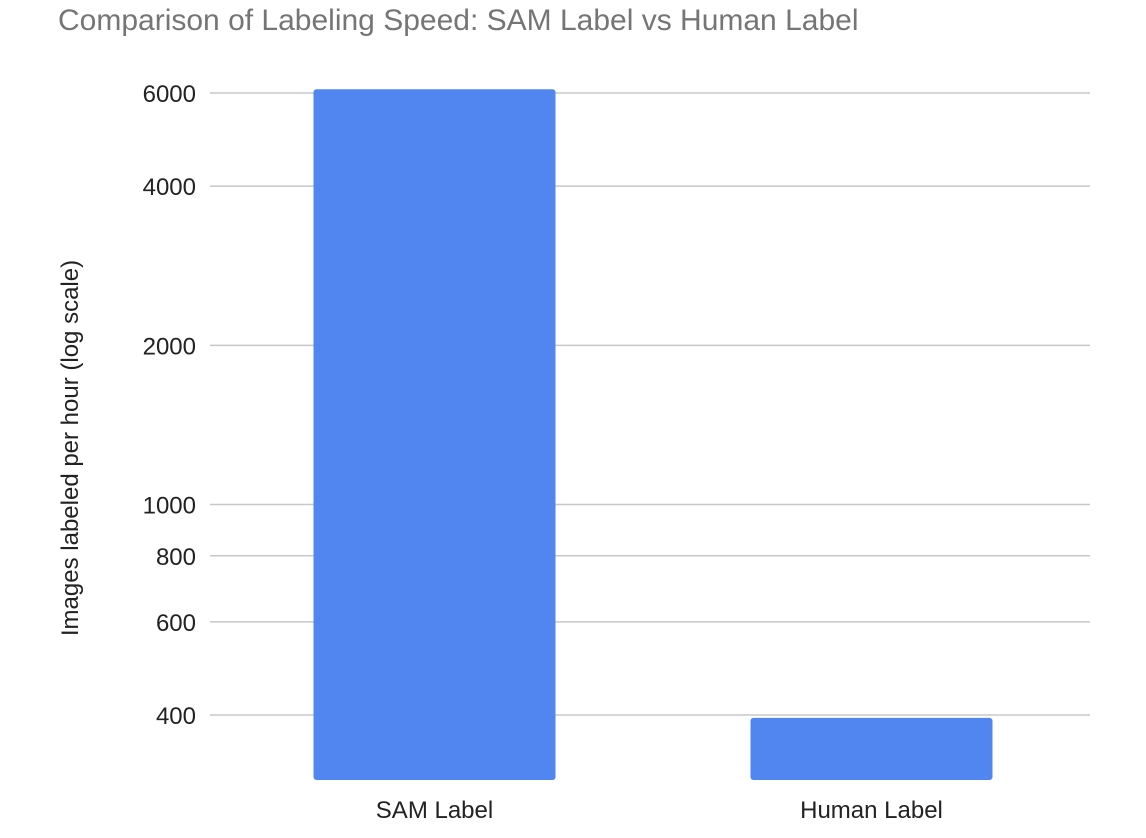 The height and width of the screenshot is (838, 1146). Describe the element at coordinates (169, 187) in the screenshot. I see `y-tick-label: 4000` at that location.